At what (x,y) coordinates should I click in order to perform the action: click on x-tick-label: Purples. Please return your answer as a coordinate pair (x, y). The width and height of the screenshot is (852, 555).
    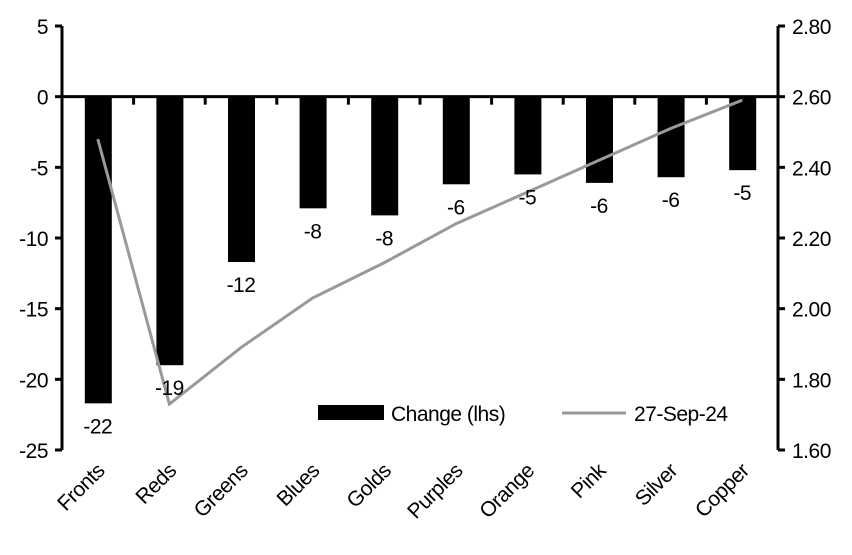
    Looking at the image, I should click on (435, 491).